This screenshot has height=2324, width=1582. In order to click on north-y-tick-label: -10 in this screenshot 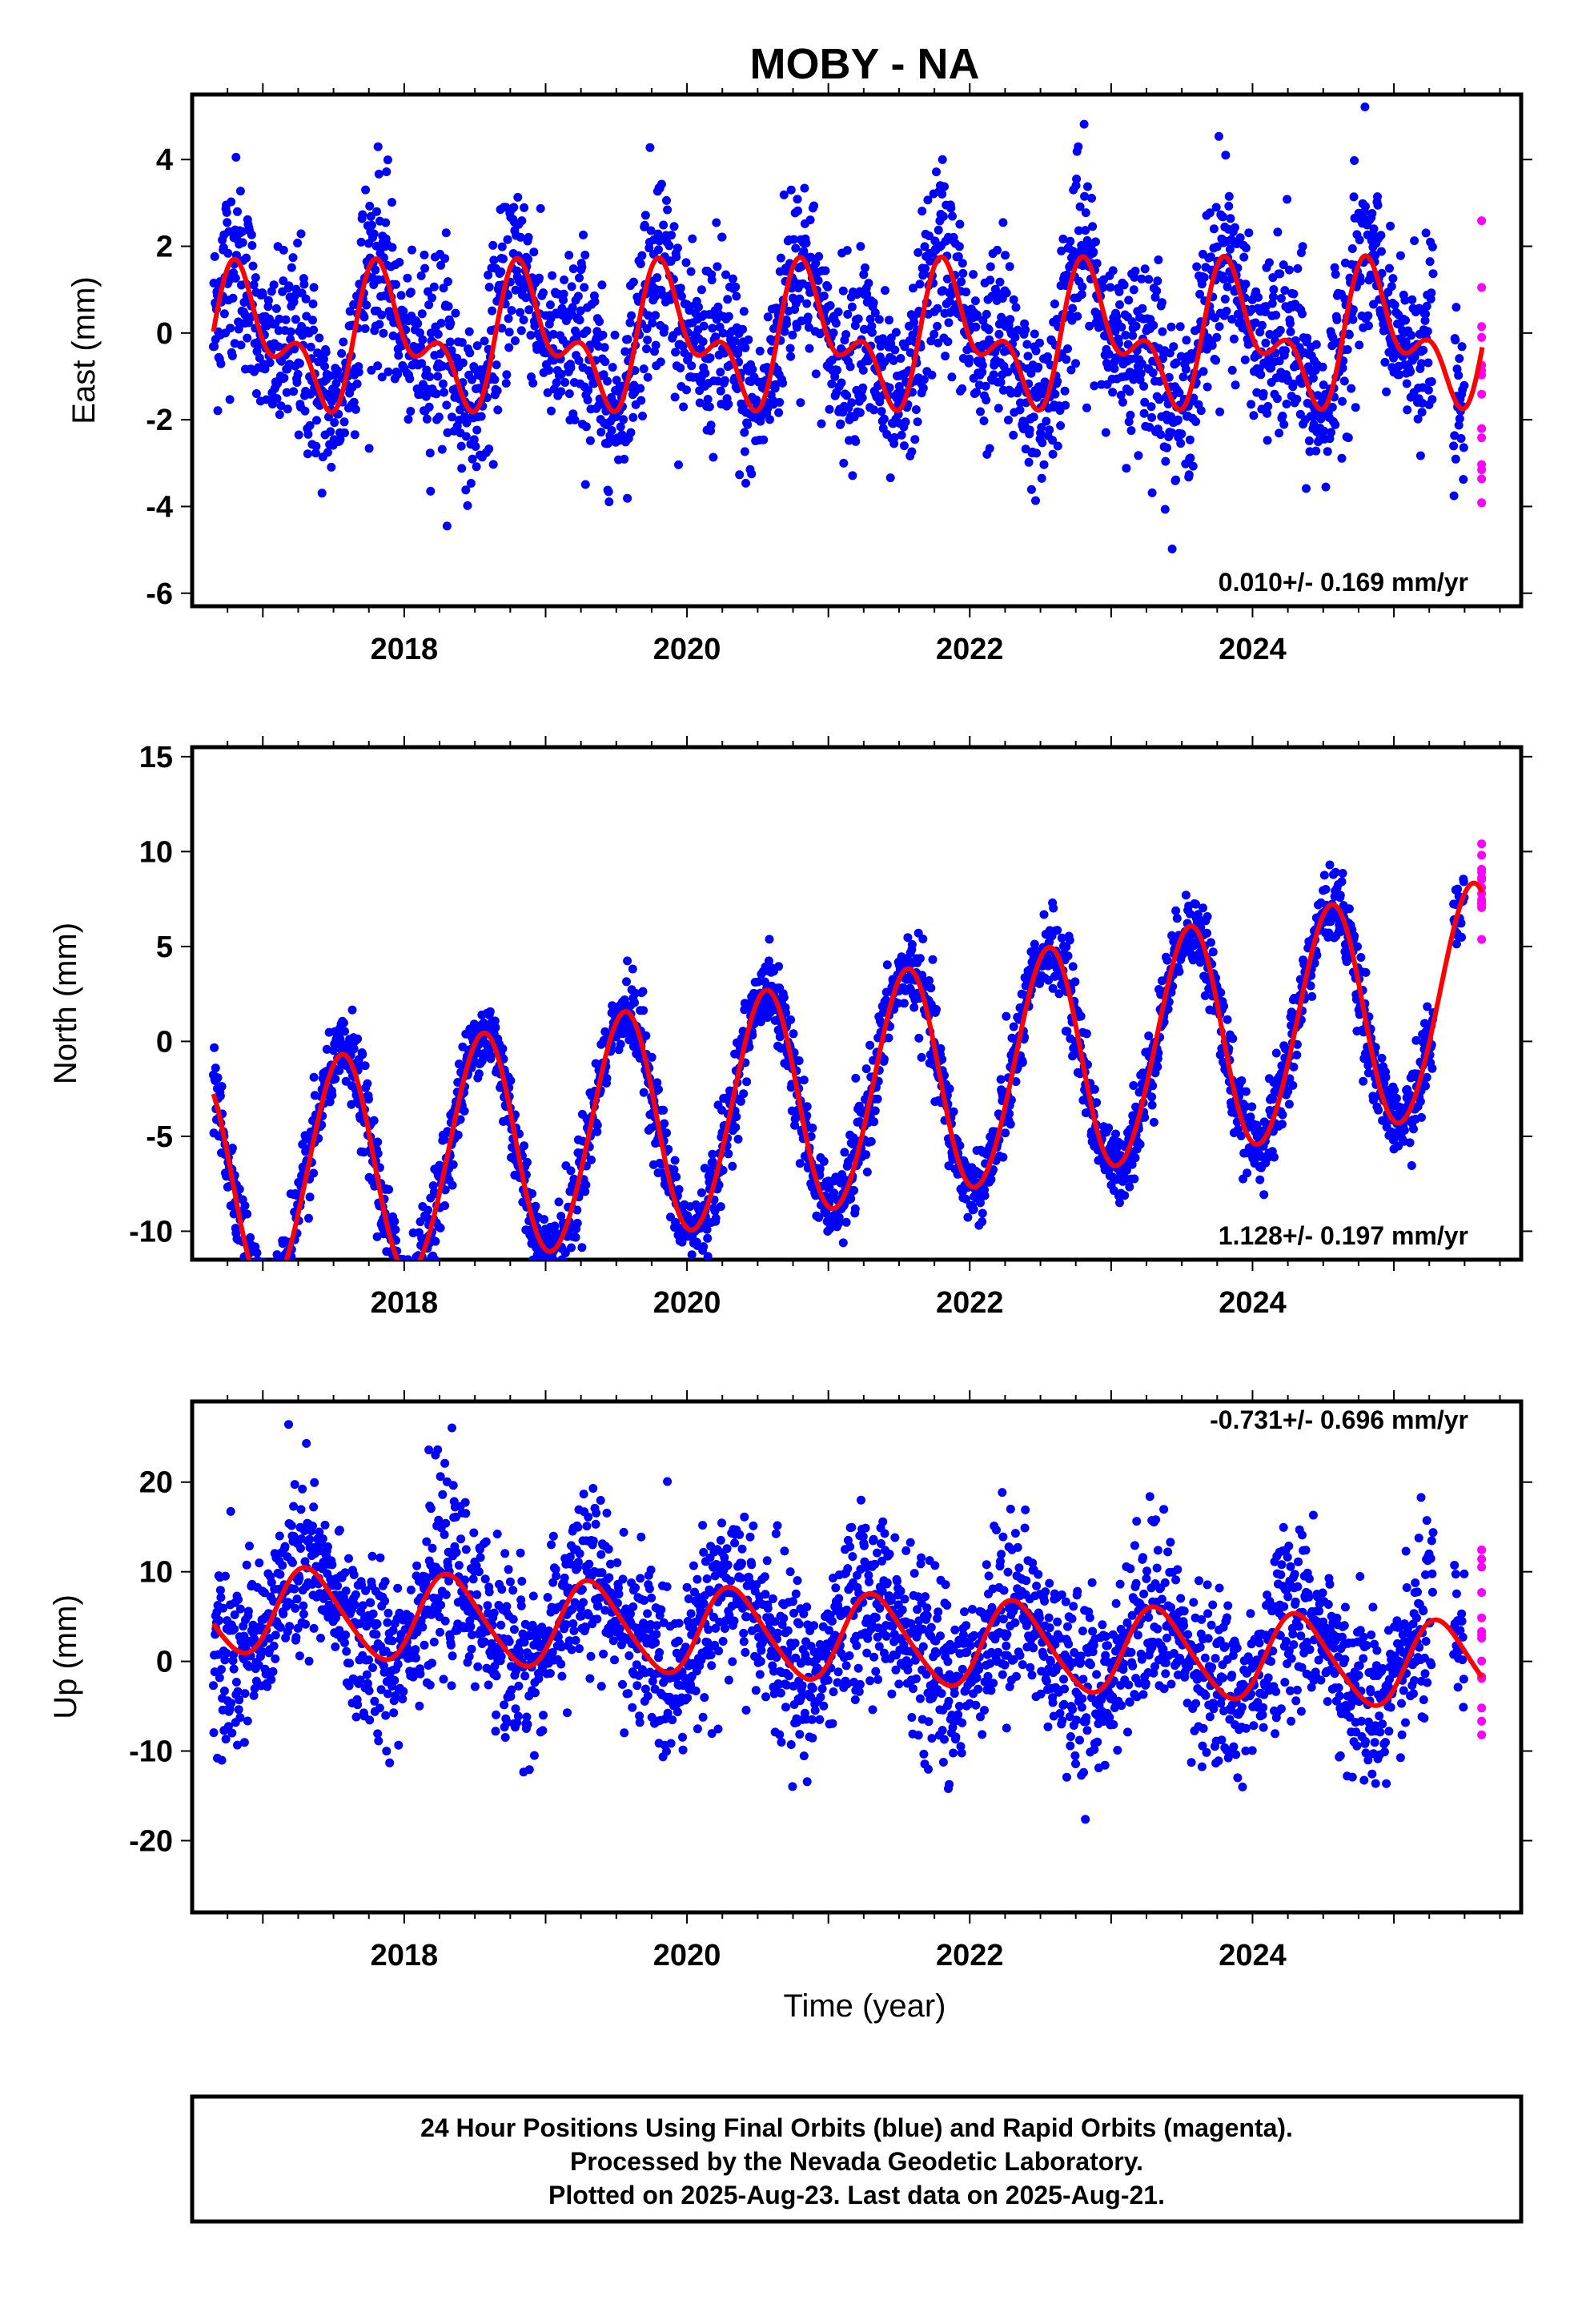, I will do `click(151, 1231)`.